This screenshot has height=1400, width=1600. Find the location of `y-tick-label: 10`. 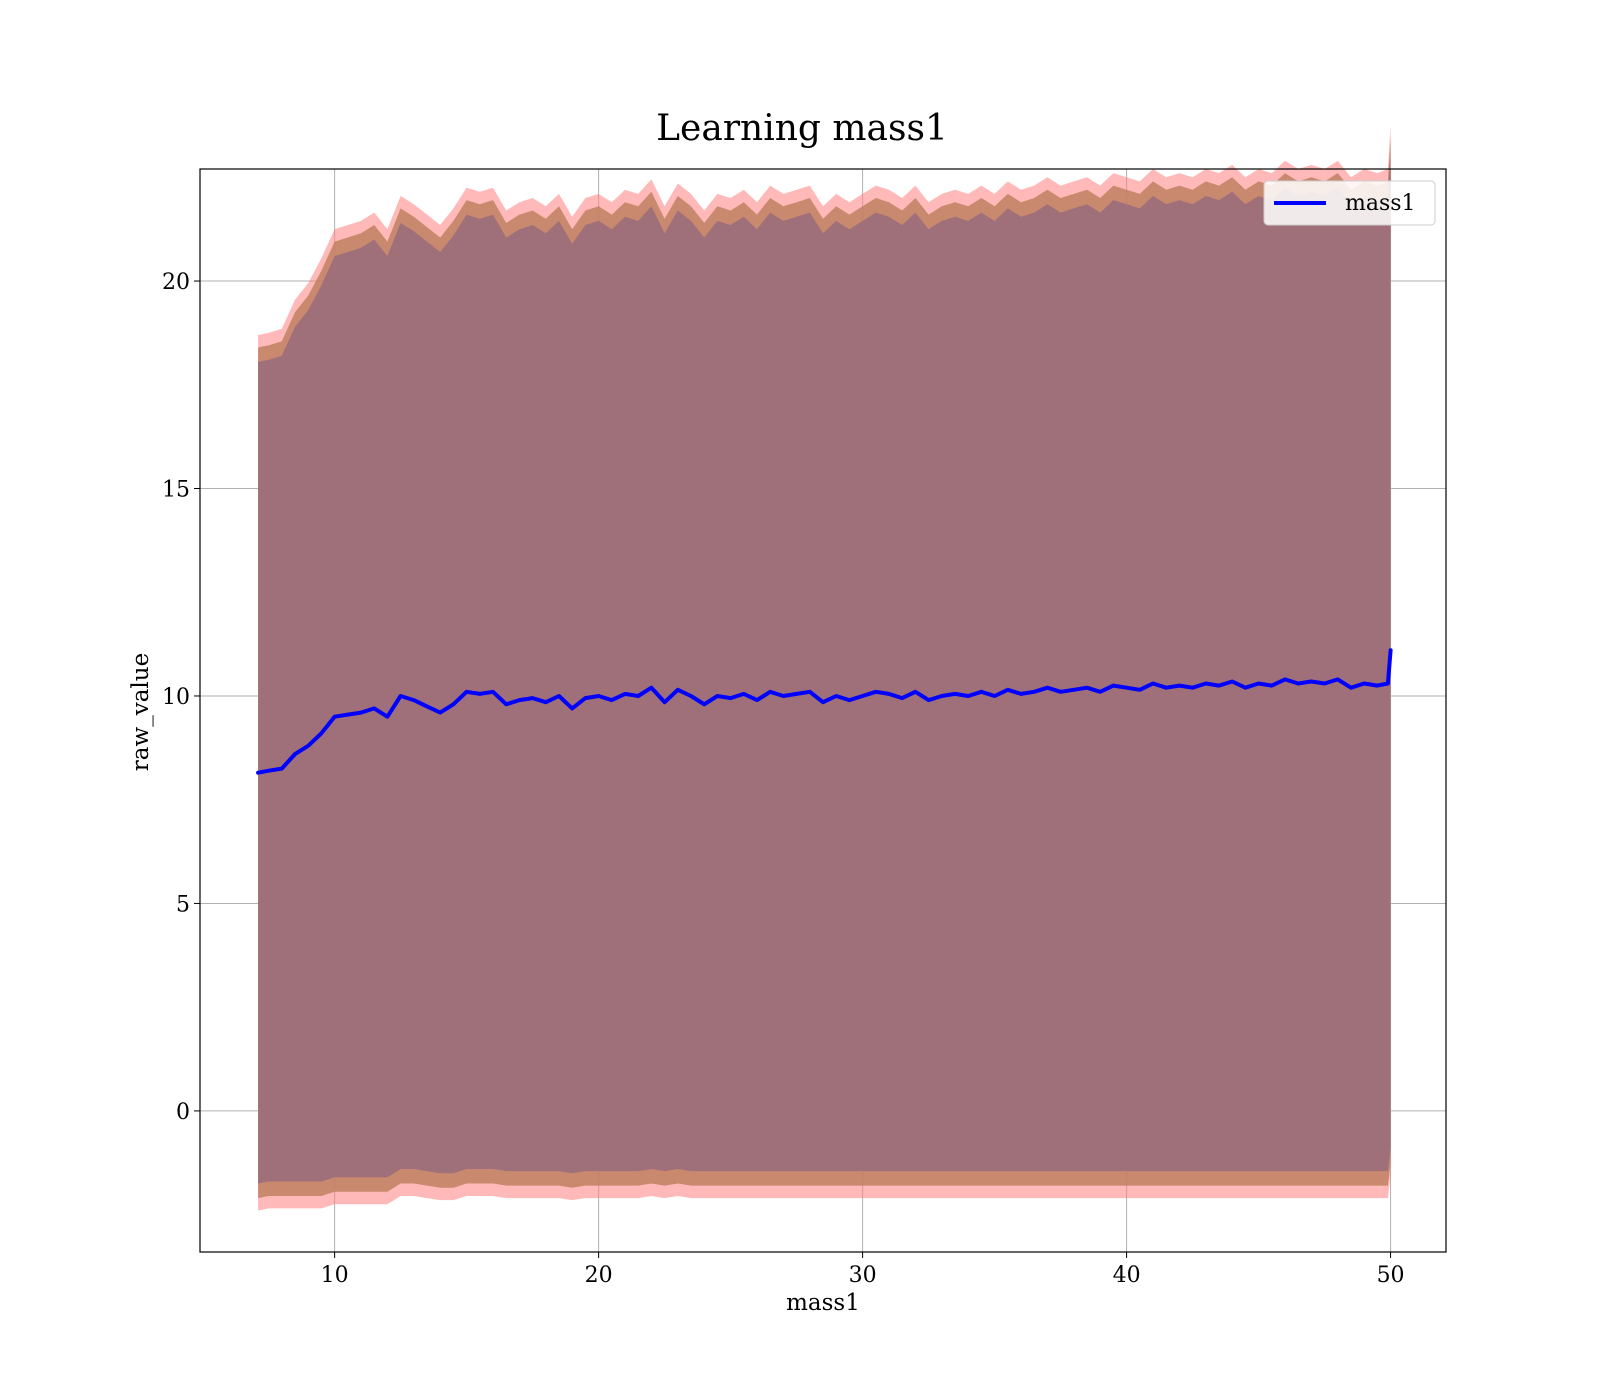

y-tick-label: 10 is located at coordinates (176, 697).